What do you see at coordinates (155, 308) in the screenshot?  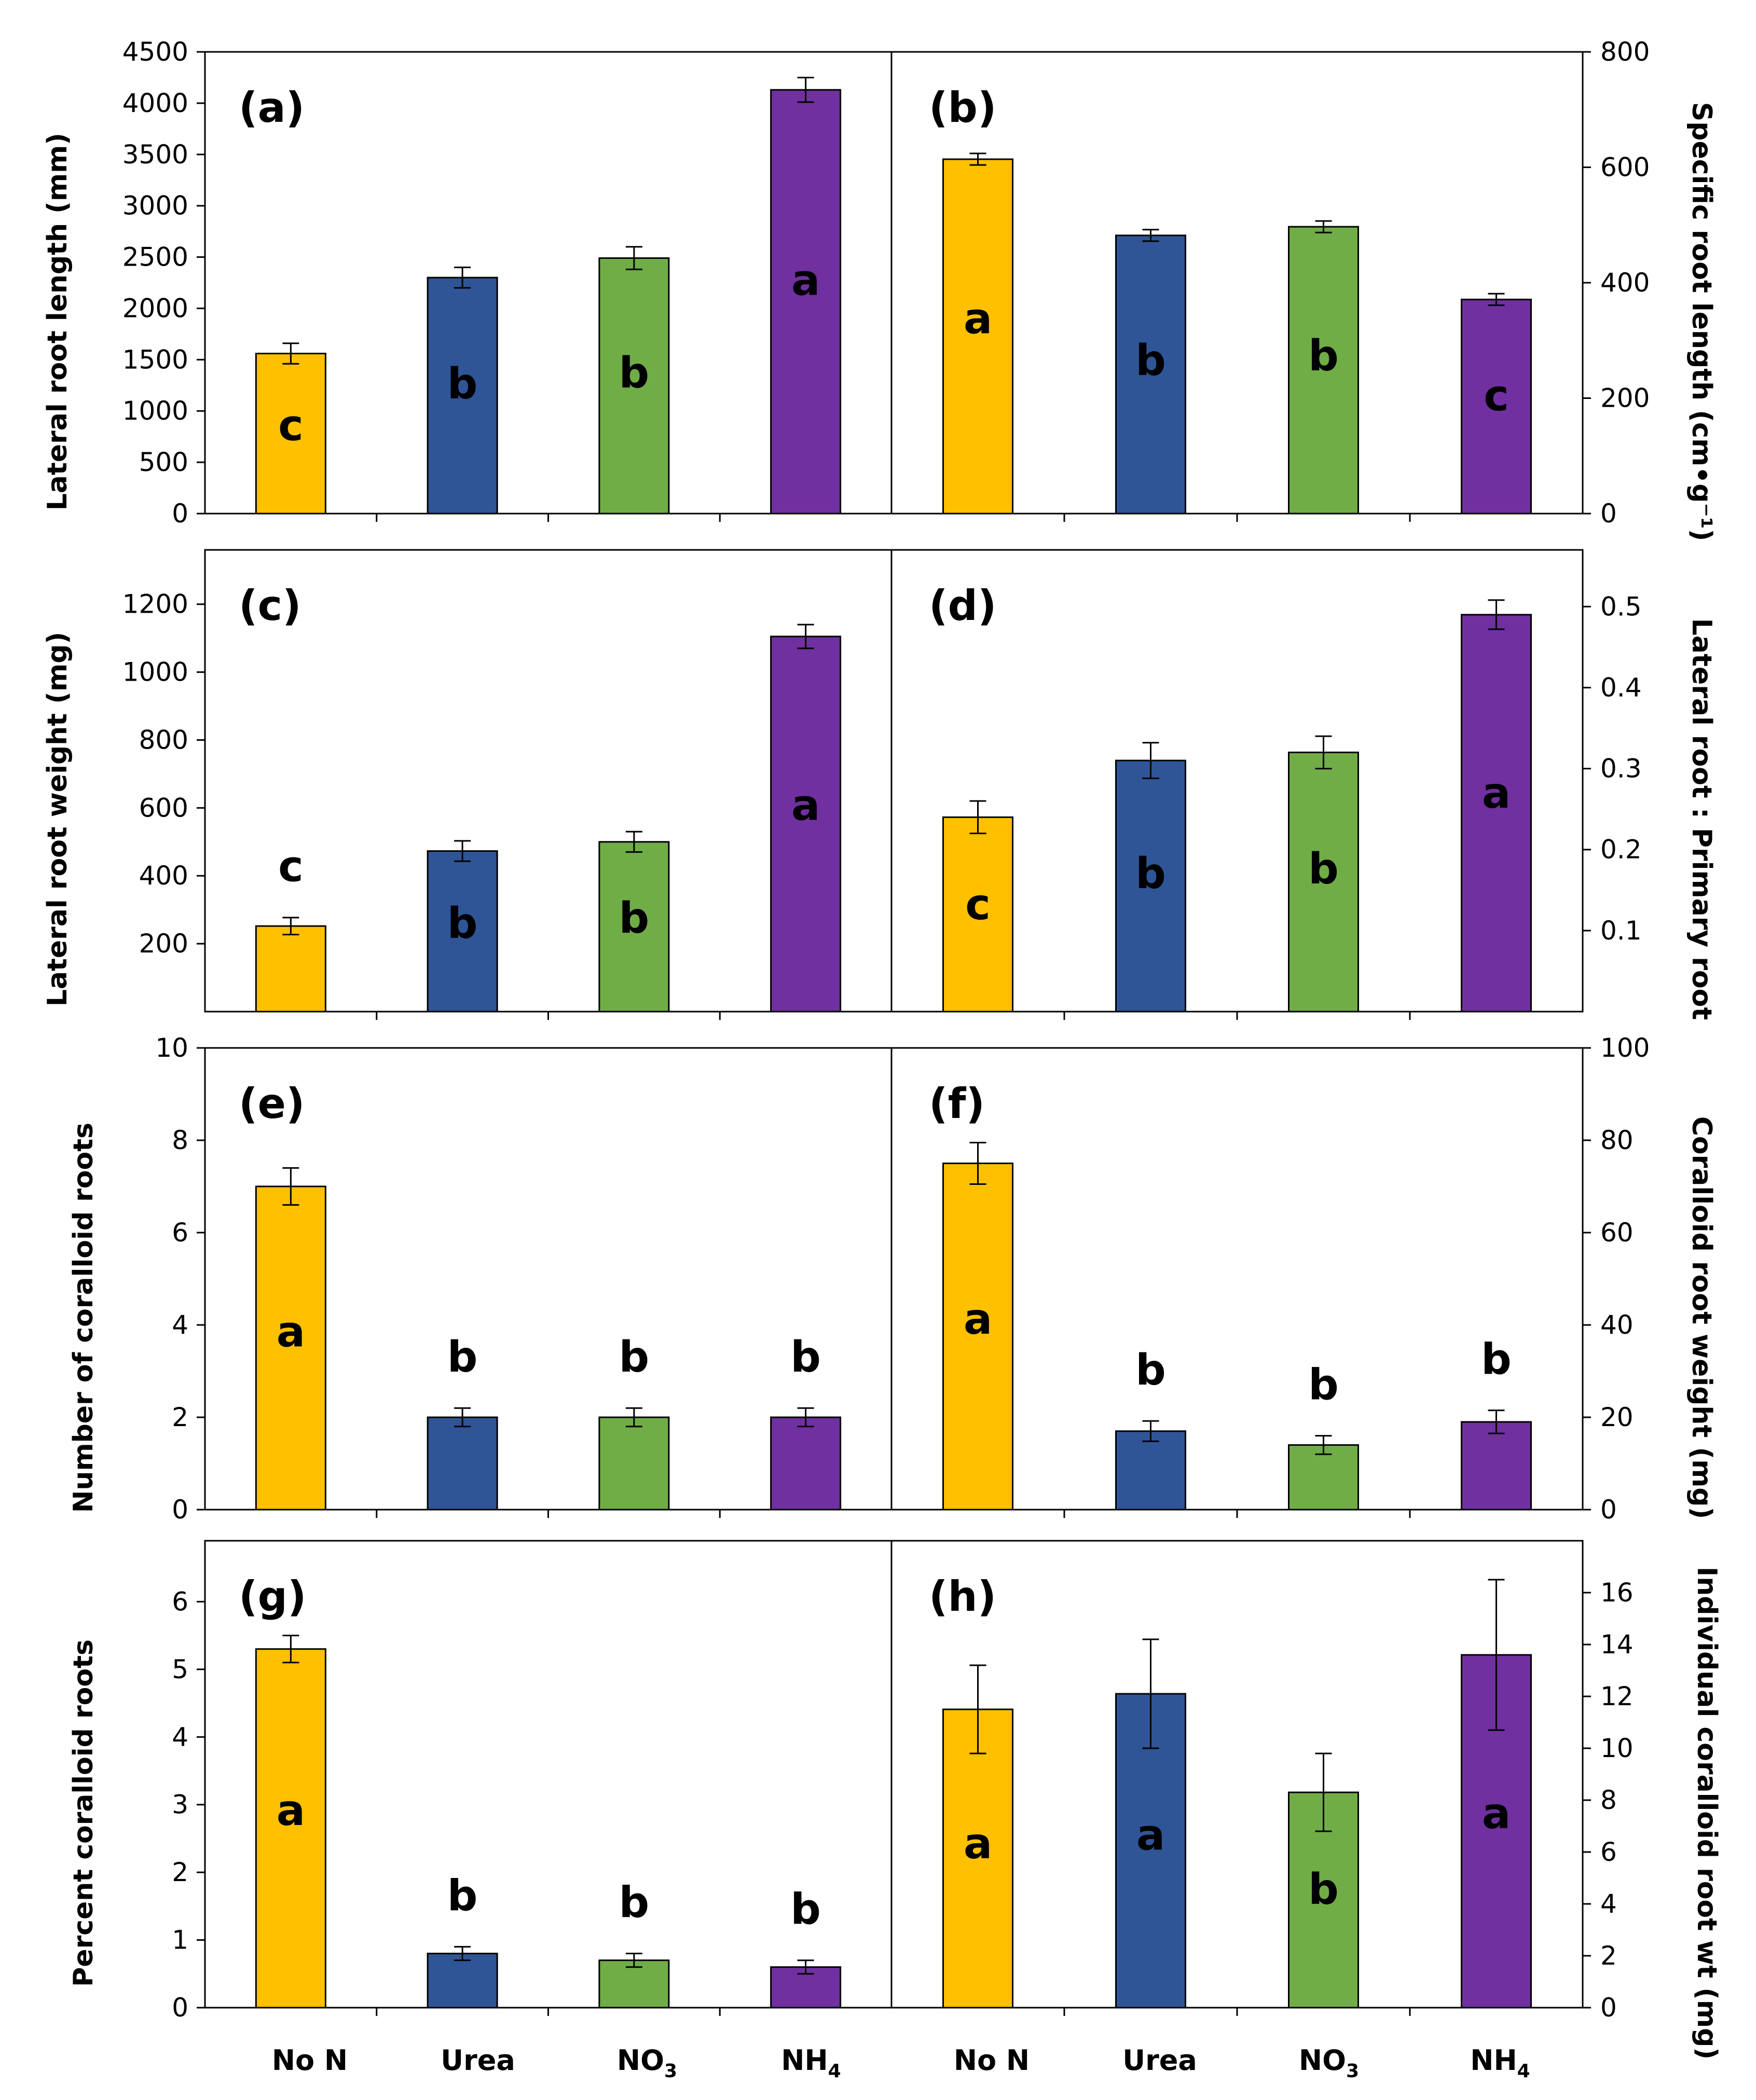 I see `y-tick-label: 2000` at bounding box center [155, 308].